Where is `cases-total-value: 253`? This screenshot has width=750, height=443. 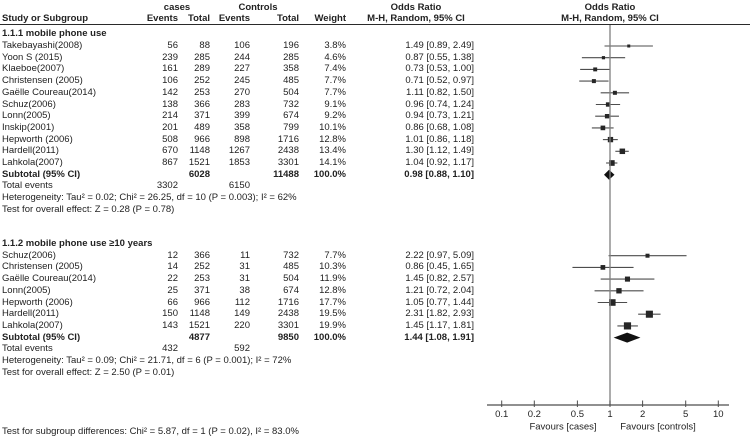
cases-total-value: 253 is located at coordinates (202, 279).